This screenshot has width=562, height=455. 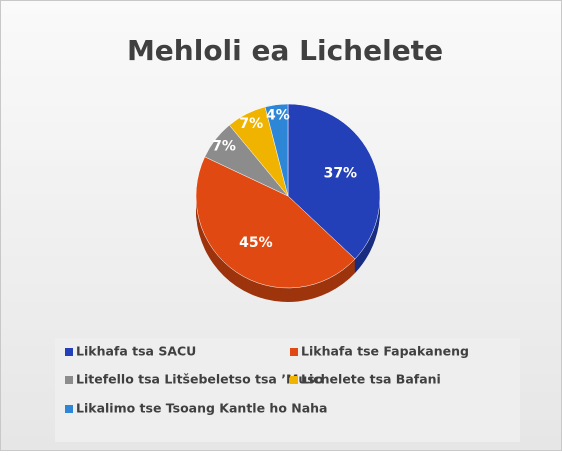 What do you see at coordinates (256, 243) in the screenshot?
I see `data-label: 45%` at bounding box center [256, 243].